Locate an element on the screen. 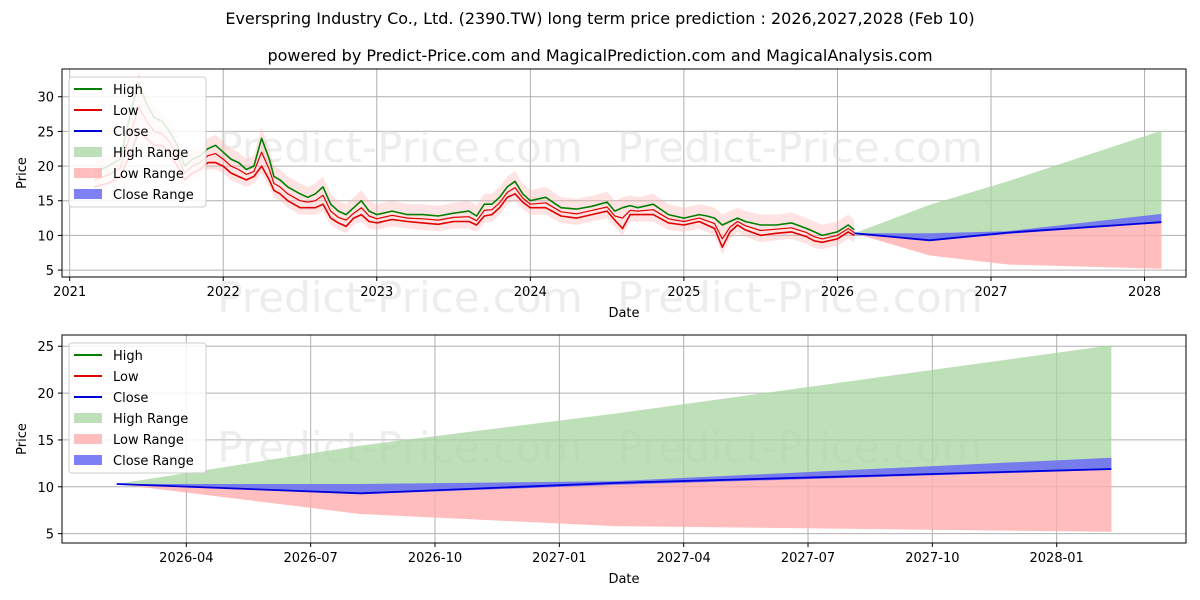  x-tick-label: 2024 is located at coordinates (530, 292).